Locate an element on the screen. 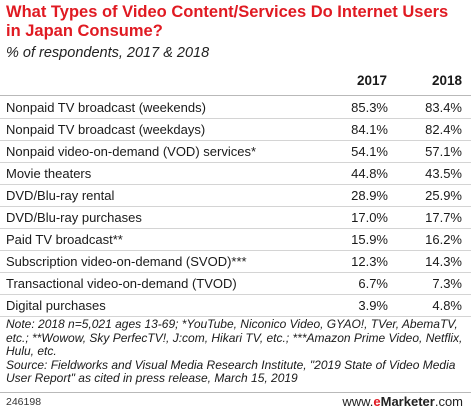 Image resolution: width=471 pixels, height=415 pixels. value-2017: 15.9% is located at coordinates (369, 239).